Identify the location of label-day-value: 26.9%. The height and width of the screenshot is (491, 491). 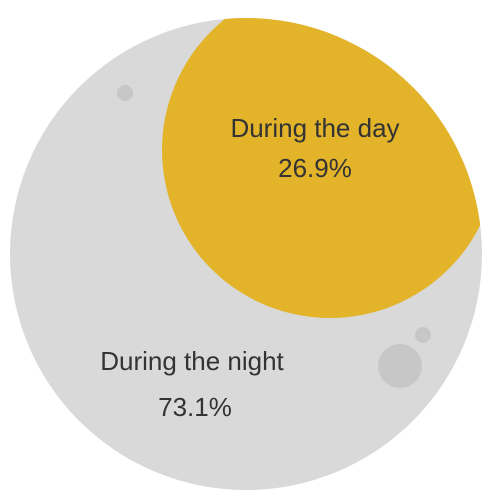
(315, 168).